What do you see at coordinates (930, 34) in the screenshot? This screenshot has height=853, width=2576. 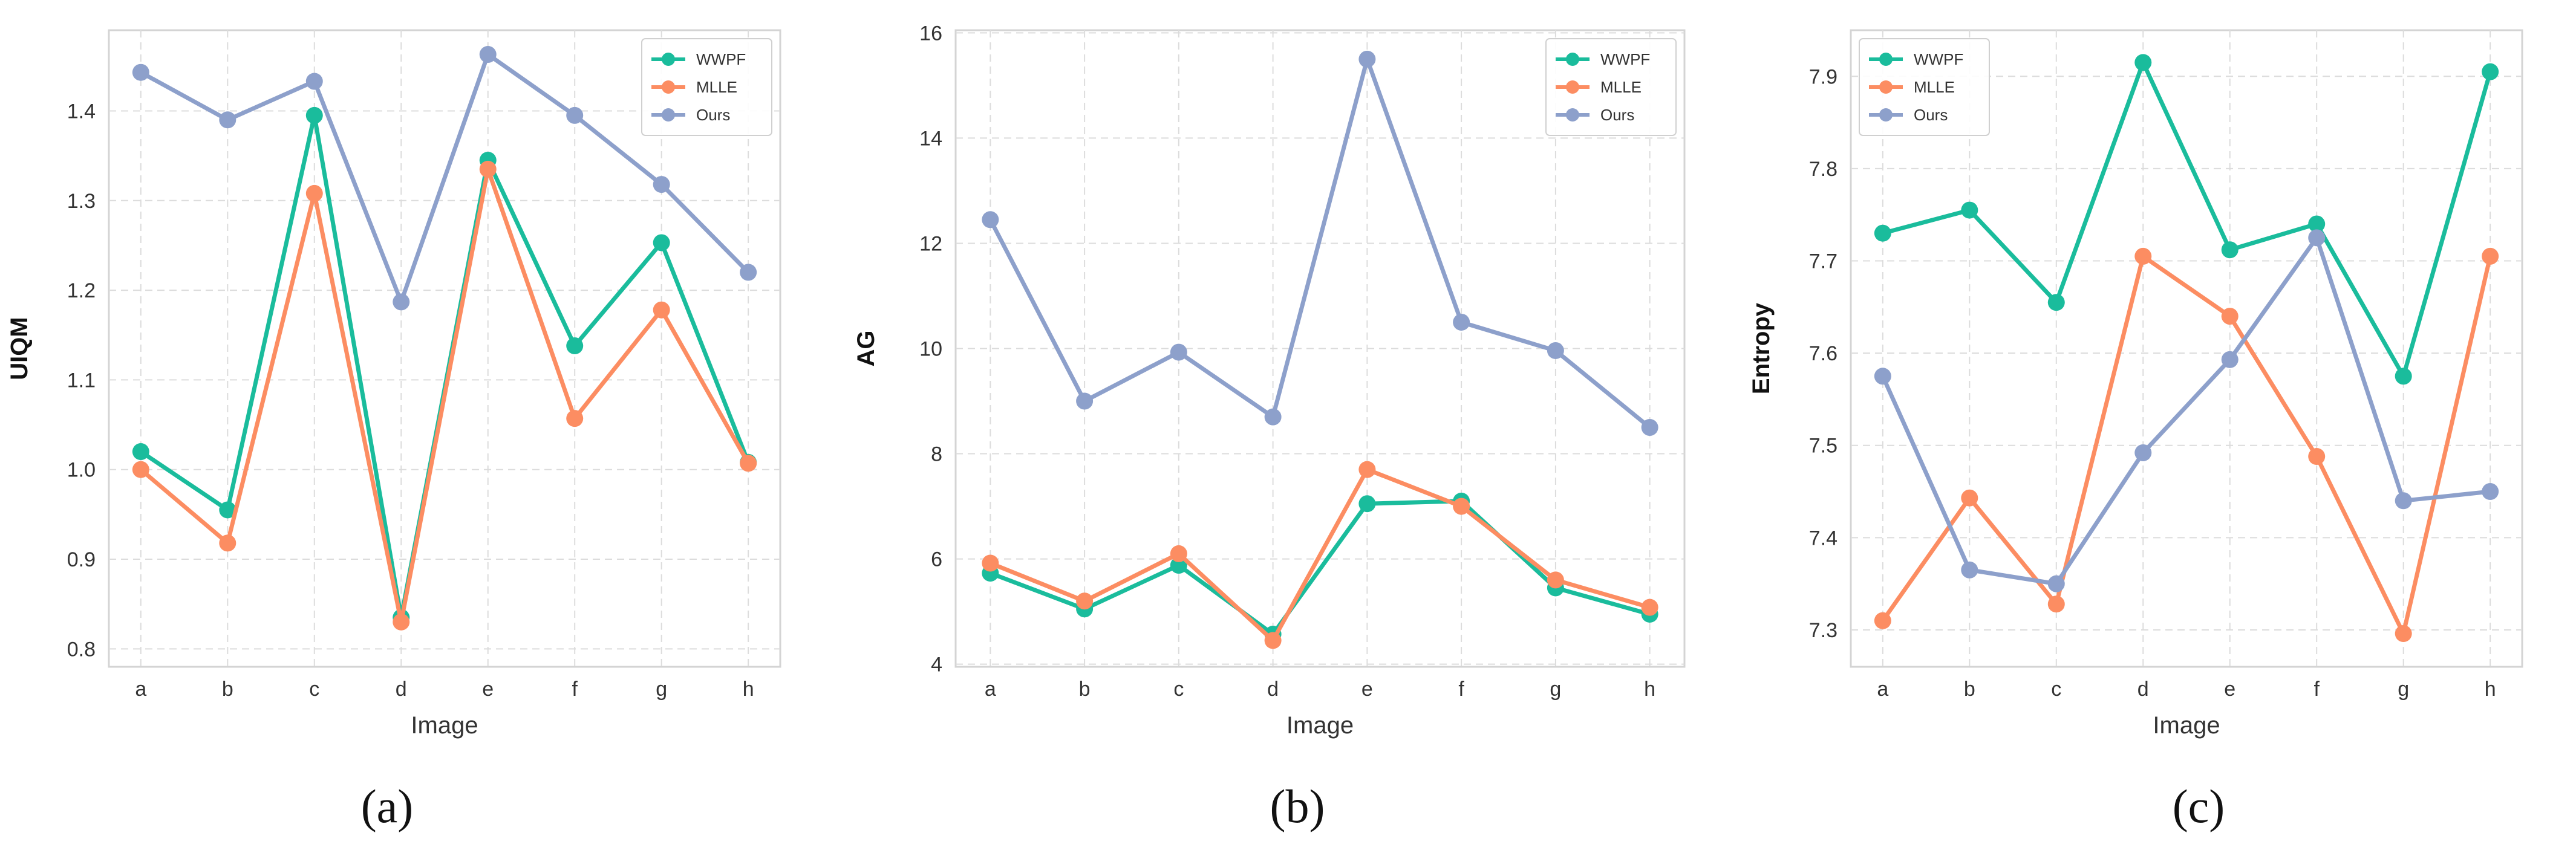 I see `y-tick-label: 16` at bounding box center [930, 34].